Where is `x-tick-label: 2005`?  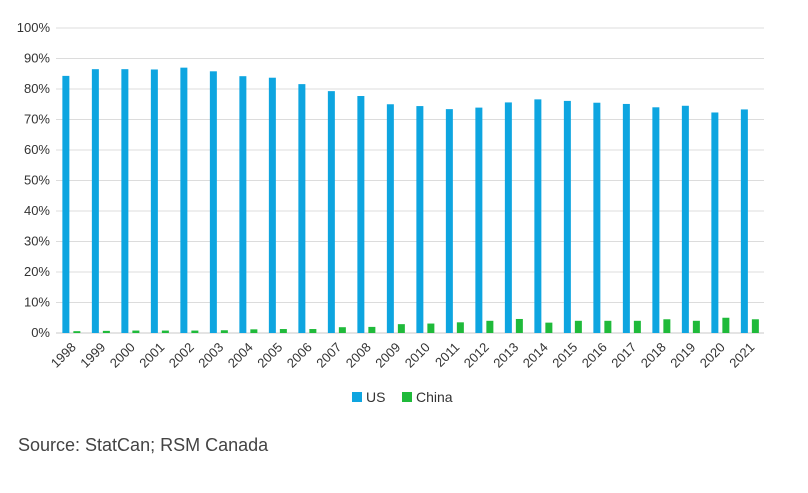 x-tick-label: 2005 is located at coordinates (269, 355).